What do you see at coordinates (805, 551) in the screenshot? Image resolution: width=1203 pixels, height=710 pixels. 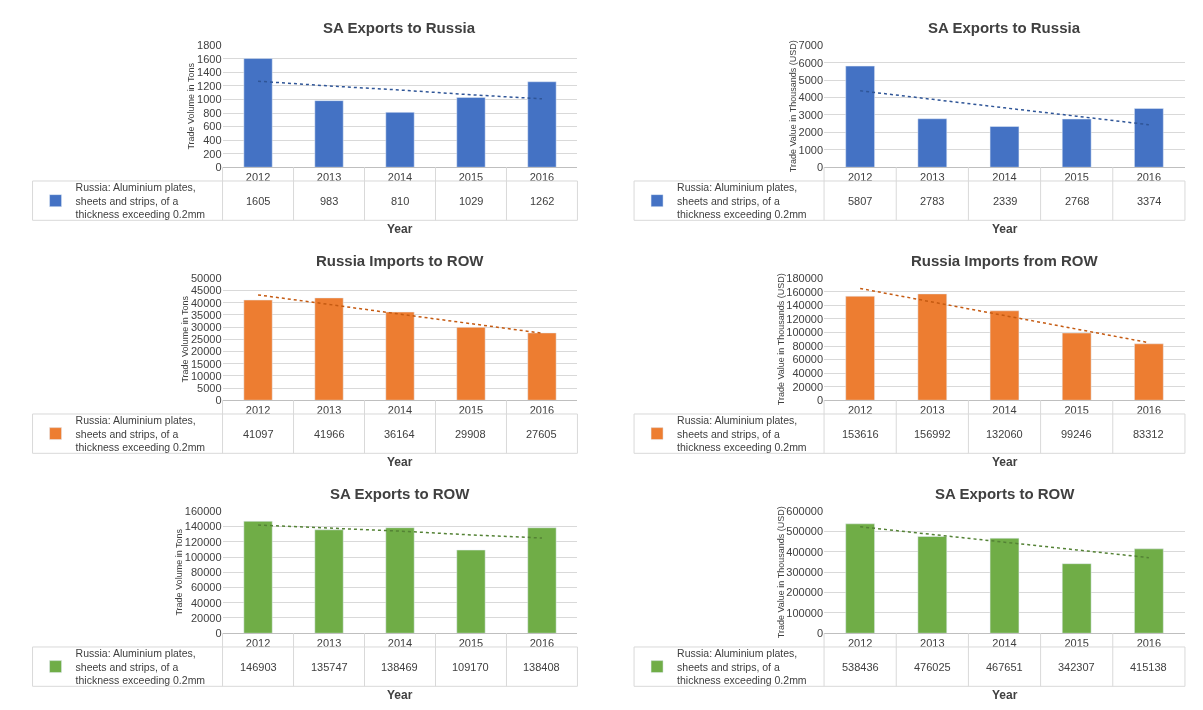 I see `y-tick-label: 400000` at bounding box center [805, 551].